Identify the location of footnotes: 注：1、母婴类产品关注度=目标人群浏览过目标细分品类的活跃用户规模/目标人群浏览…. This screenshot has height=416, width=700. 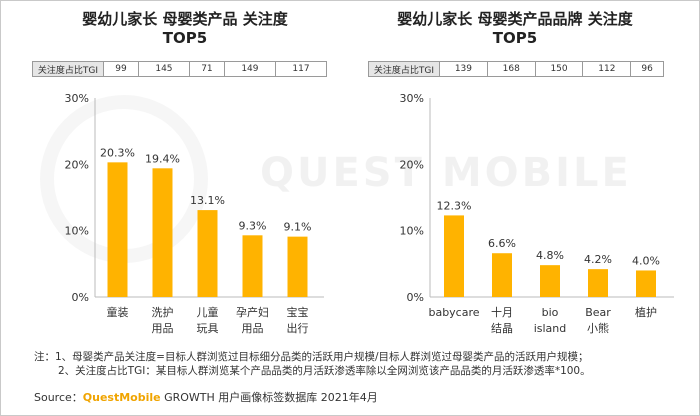
(312, 364).